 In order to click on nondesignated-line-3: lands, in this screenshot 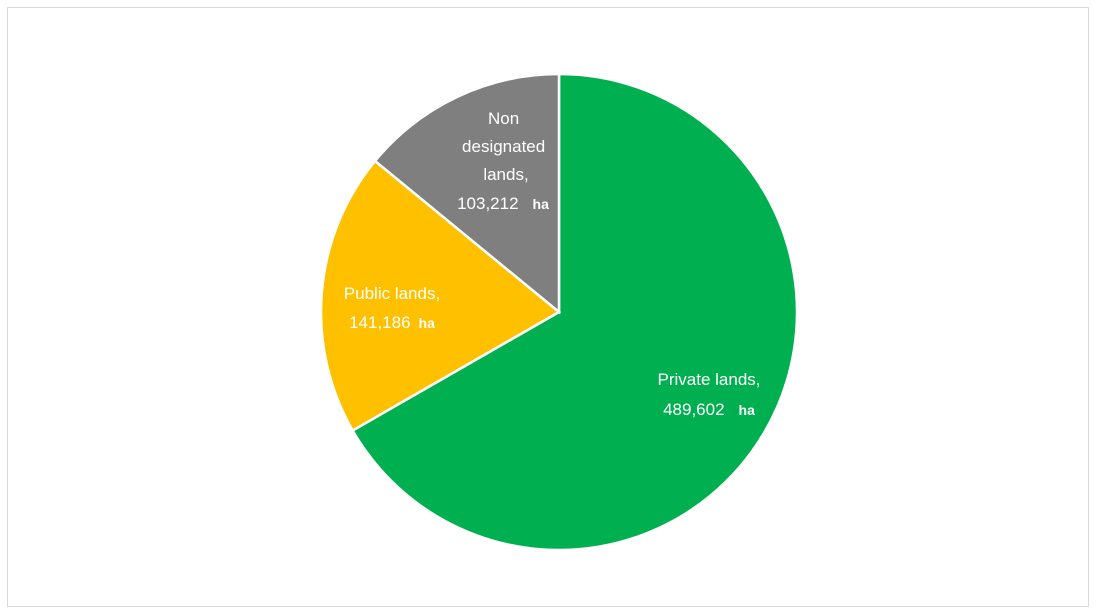, I will do `click(505, 174)`.